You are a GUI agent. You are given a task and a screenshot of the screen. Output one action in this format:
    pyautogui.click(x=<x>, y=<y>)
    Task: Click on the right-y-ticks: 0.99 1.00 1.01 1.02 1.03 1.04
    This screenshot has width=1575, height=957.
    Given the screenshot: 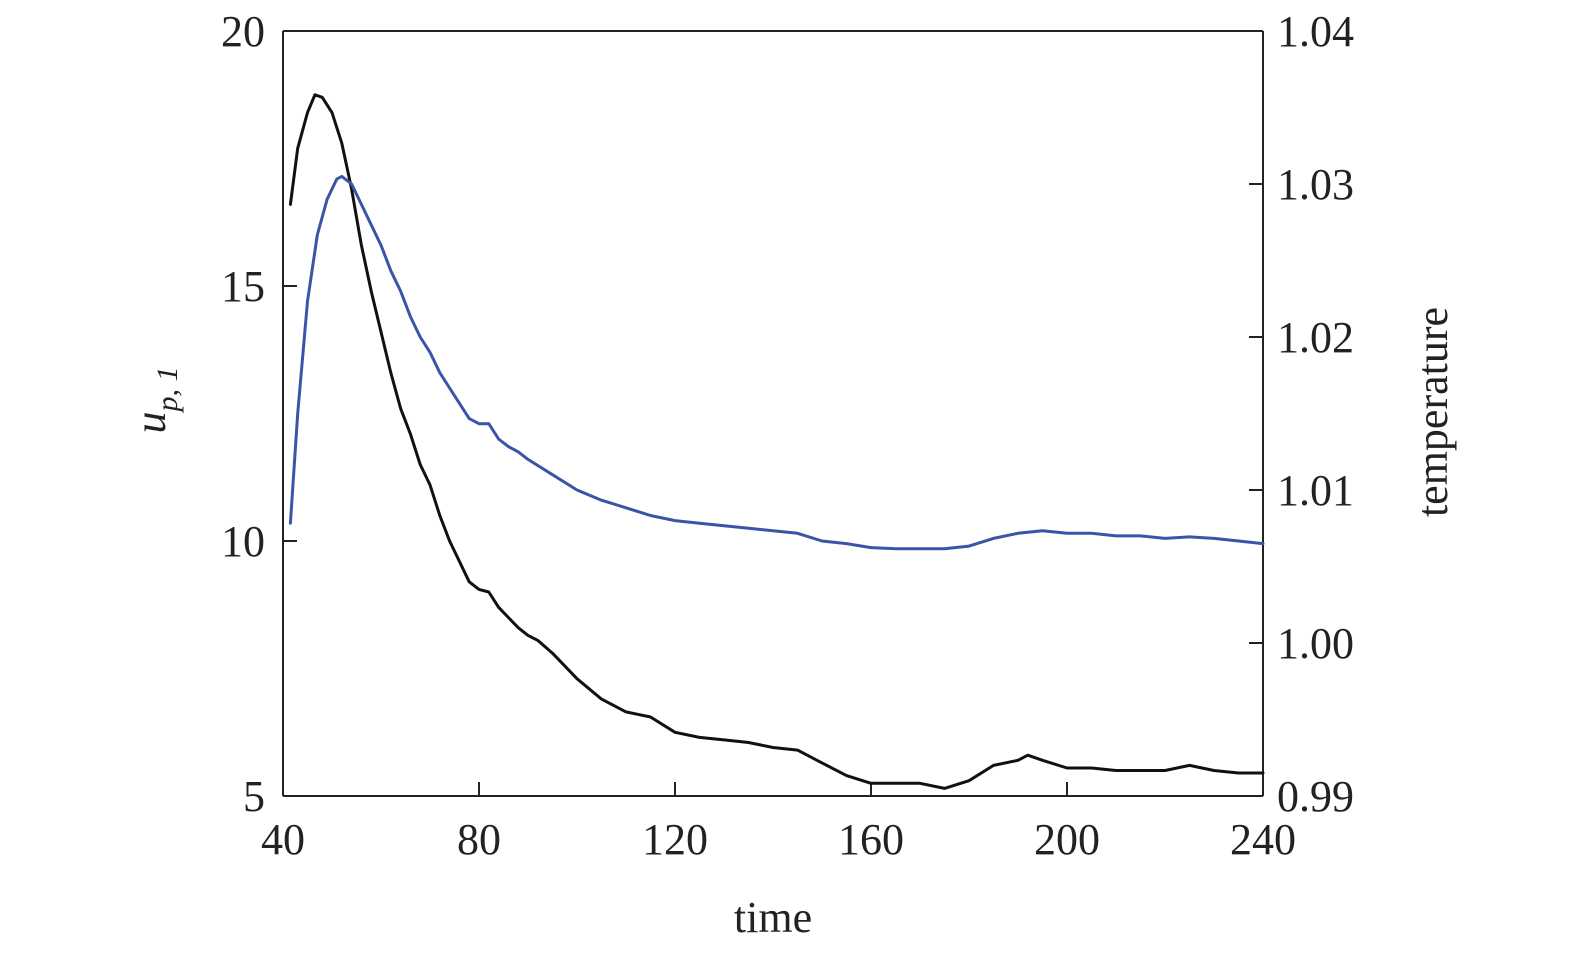 What is the action you would take?
    pyautogui.click(x=1301, y=414)
    